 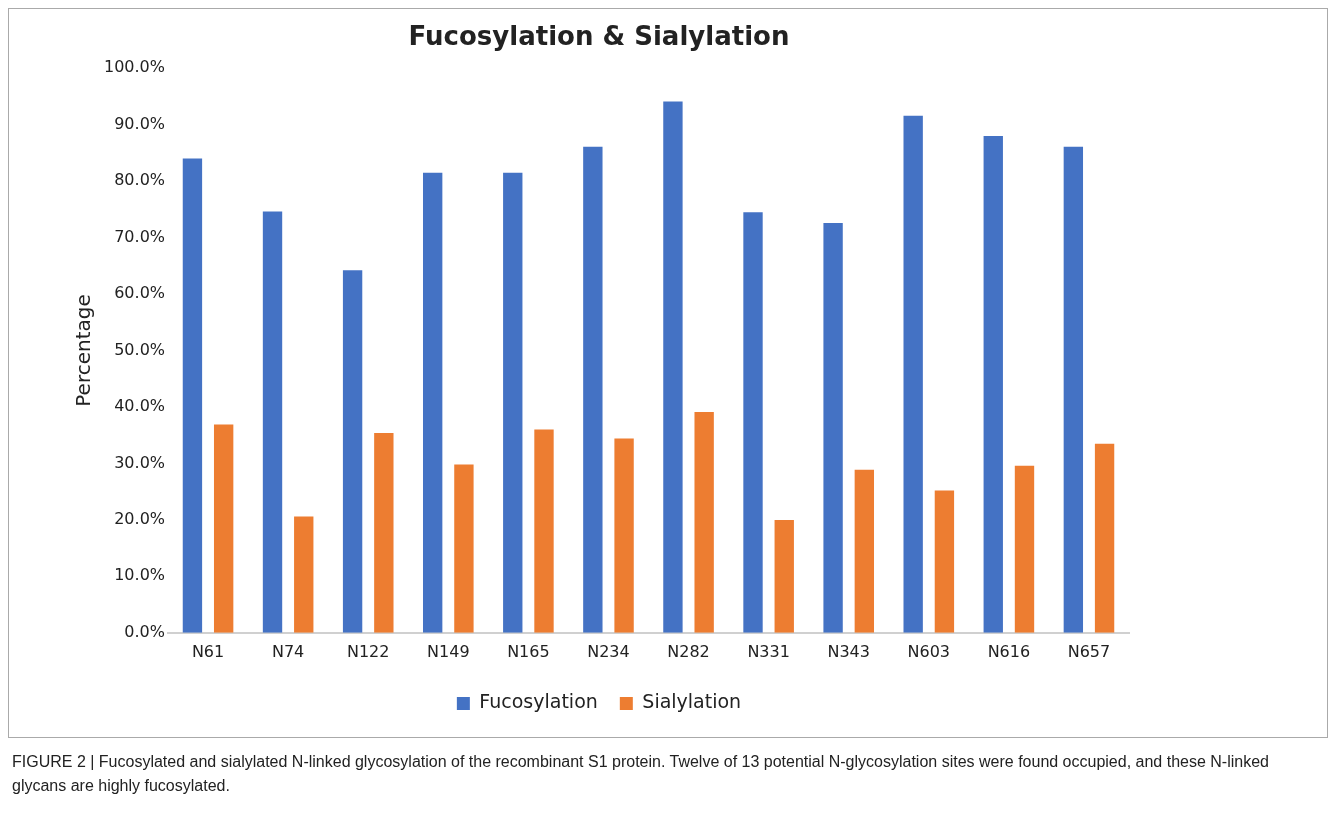 What do you see at coordinates (140, 519) in the screenshot?
I see `y-tick-label: 20.0%` at bounding box center [140, 519].